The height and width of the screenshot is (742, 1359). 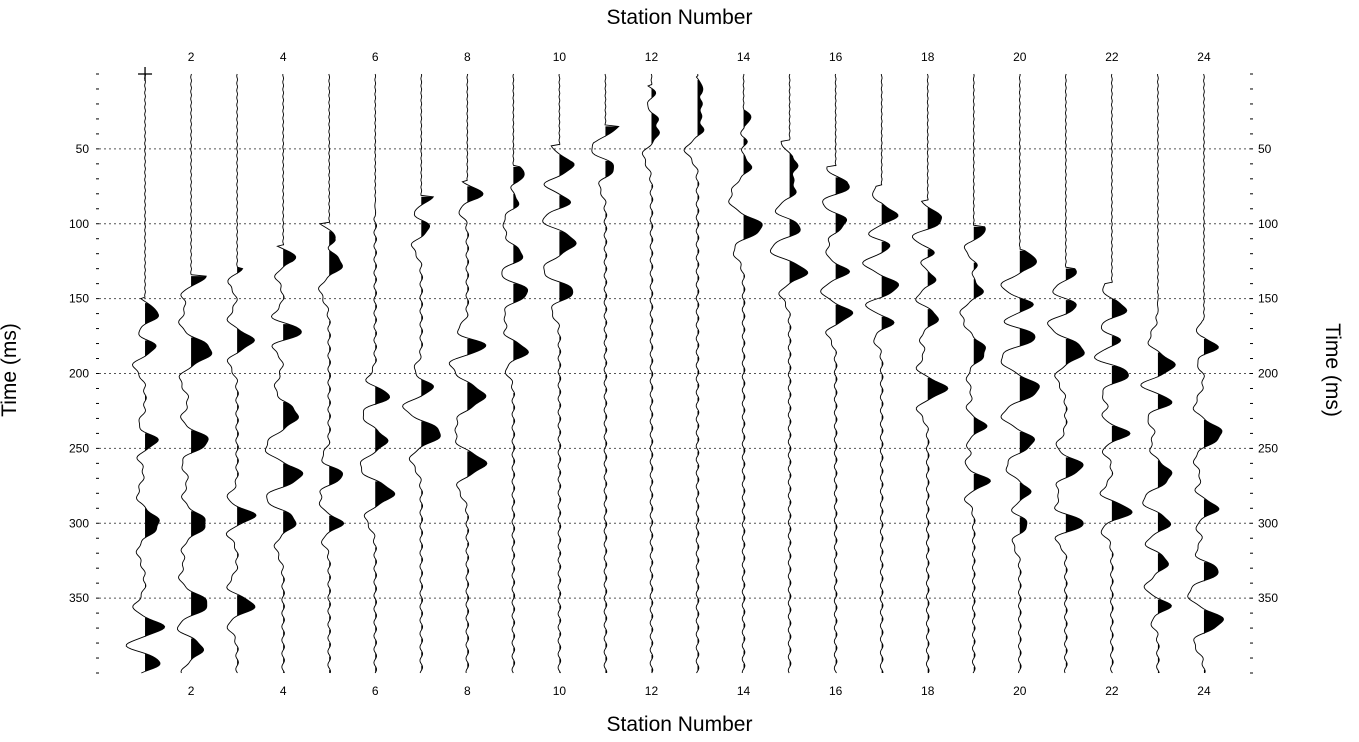 I want to click on x-tick-label-bottom: 20, so click(x=1020, y=691).